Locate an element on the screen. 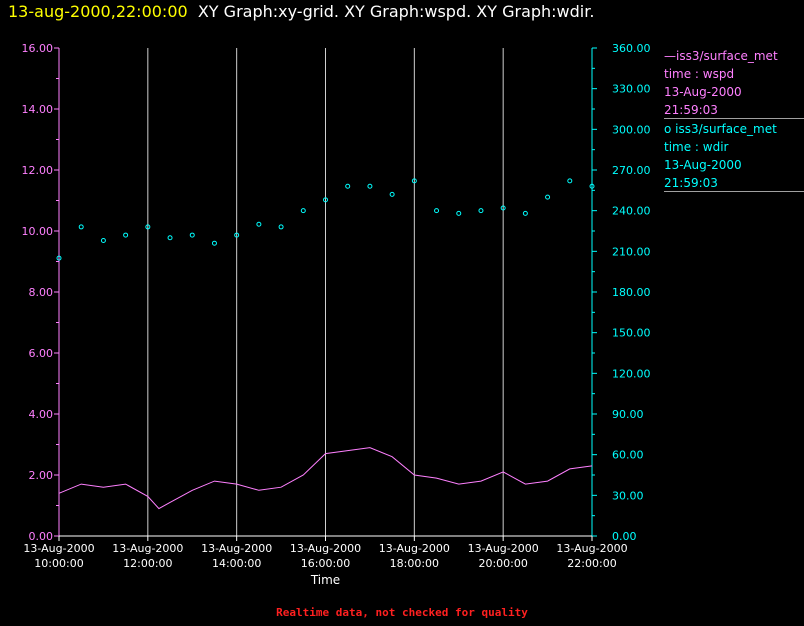 This screenshot has height=626, width=804. left-axis-tick-label: 8.00 is located at coordinates (41, 292).